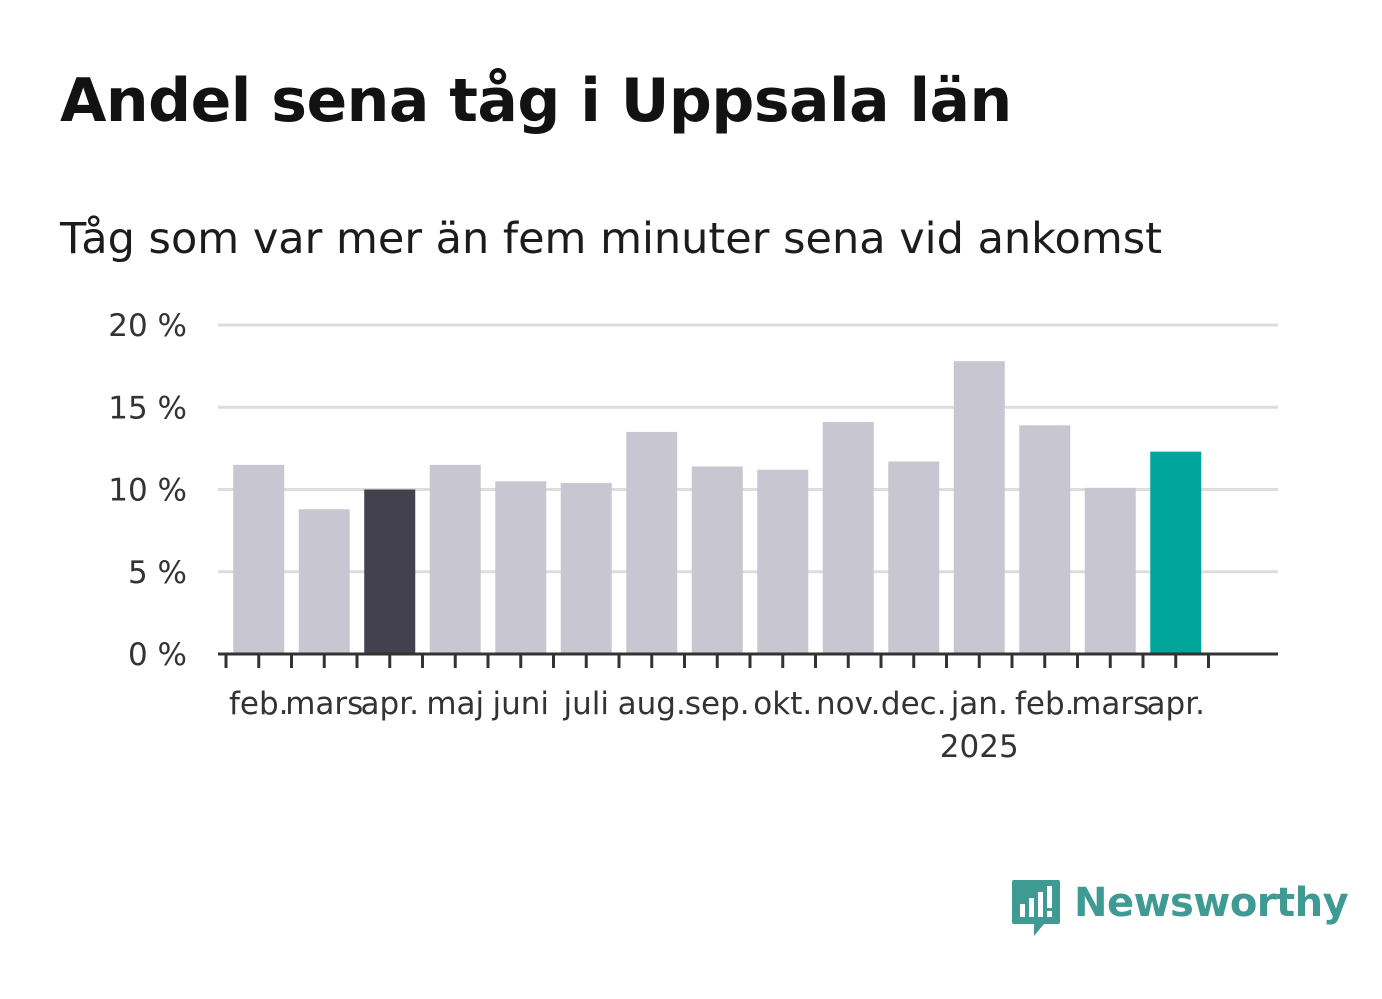 The width and height of the screenshot is (1382, 999). Describe the element at coordinates (520, 704) in the screenshot. I see `x-tick-label: juni` at that location.